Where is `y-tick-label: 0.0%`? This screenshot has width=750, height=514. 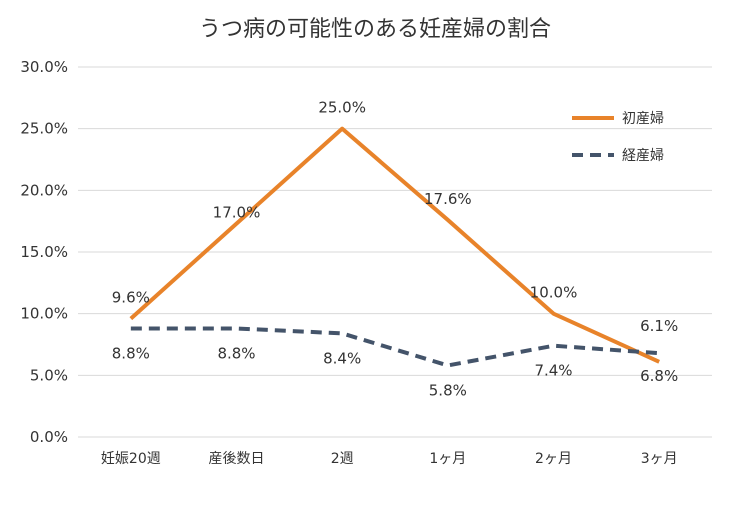 y-tick-label: 0.0% is located at coordinates (49, 437).